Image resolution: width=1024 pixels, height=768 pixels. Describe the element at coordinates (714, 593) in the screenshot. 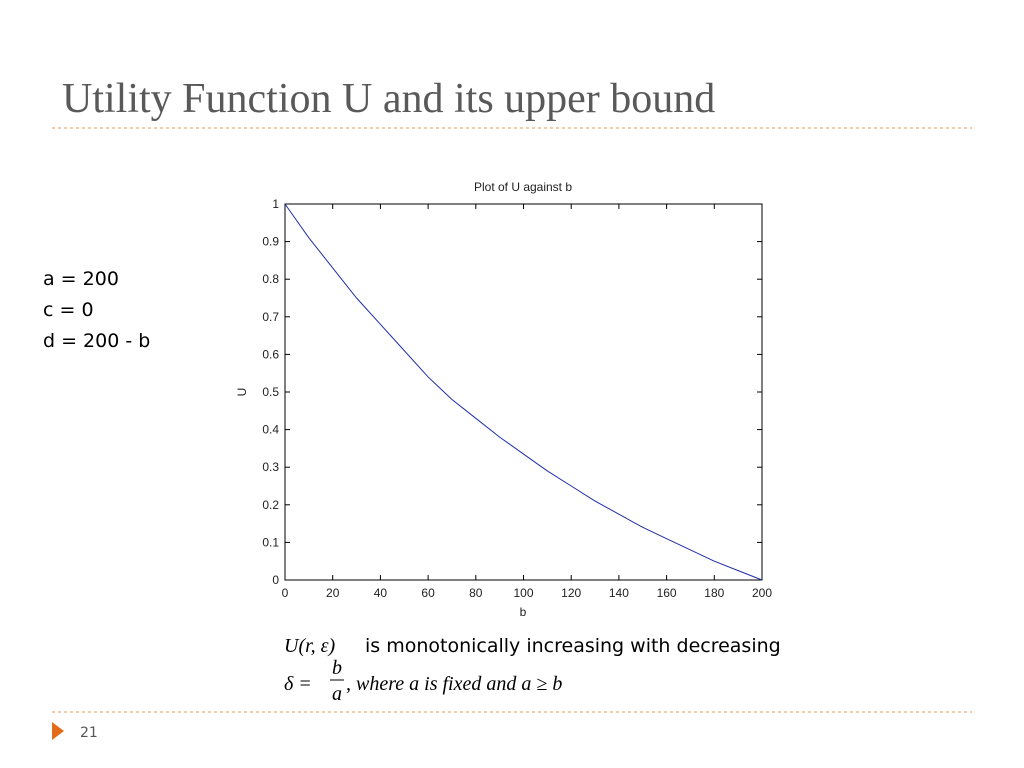

I see `x-tick-label: 180` at that location.